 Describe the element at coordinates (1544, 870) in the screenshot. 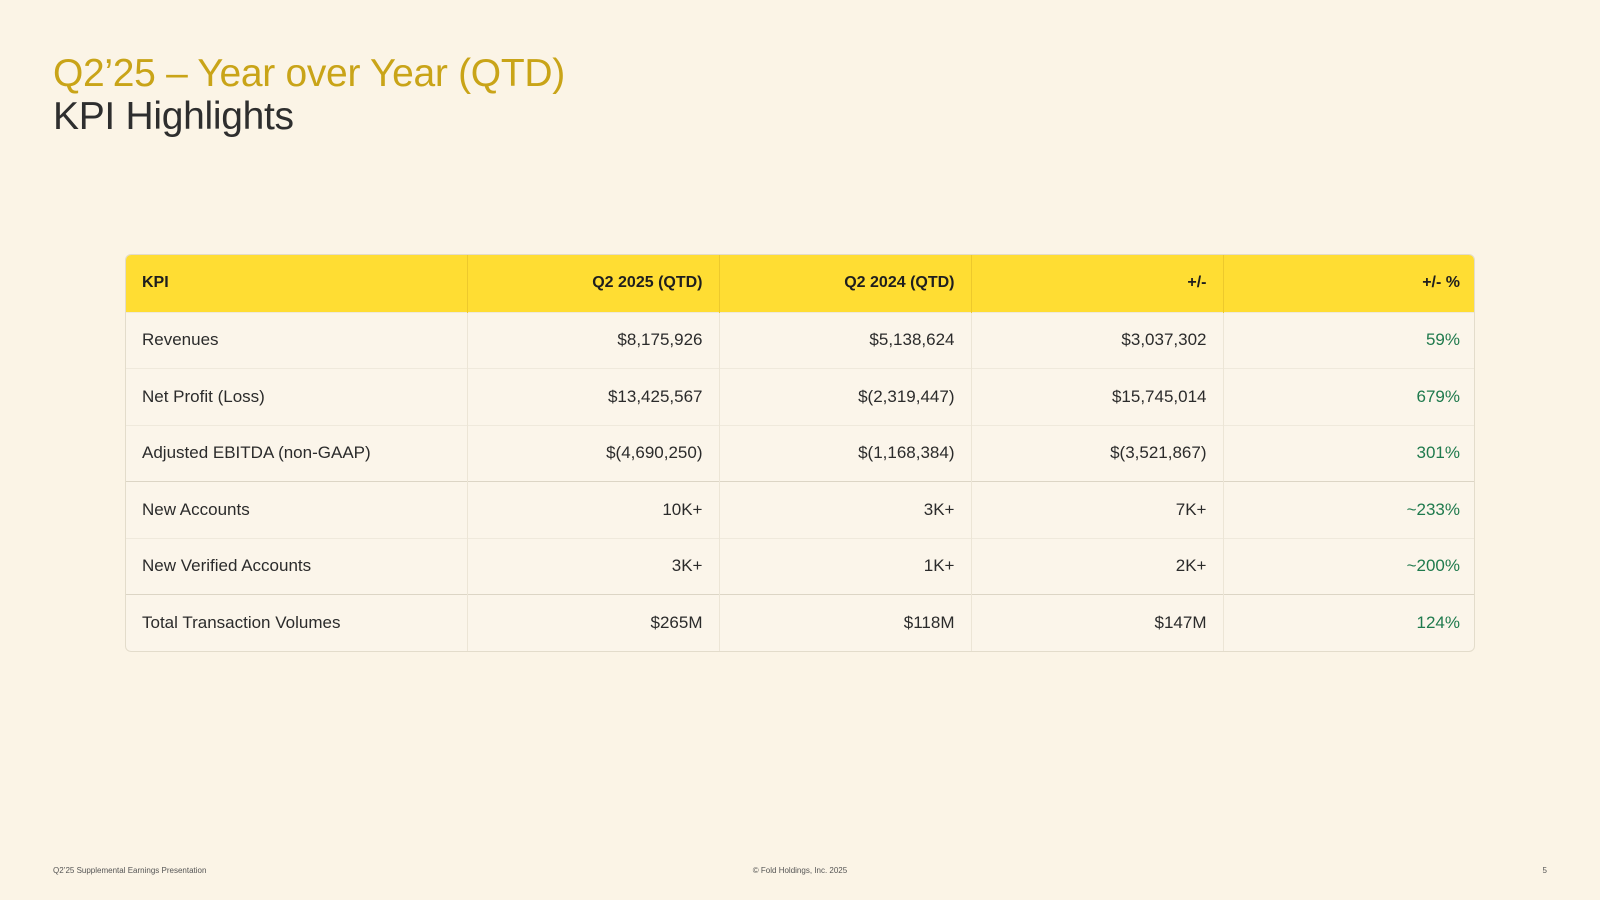

I see `footer-page-number: 5` at that location.